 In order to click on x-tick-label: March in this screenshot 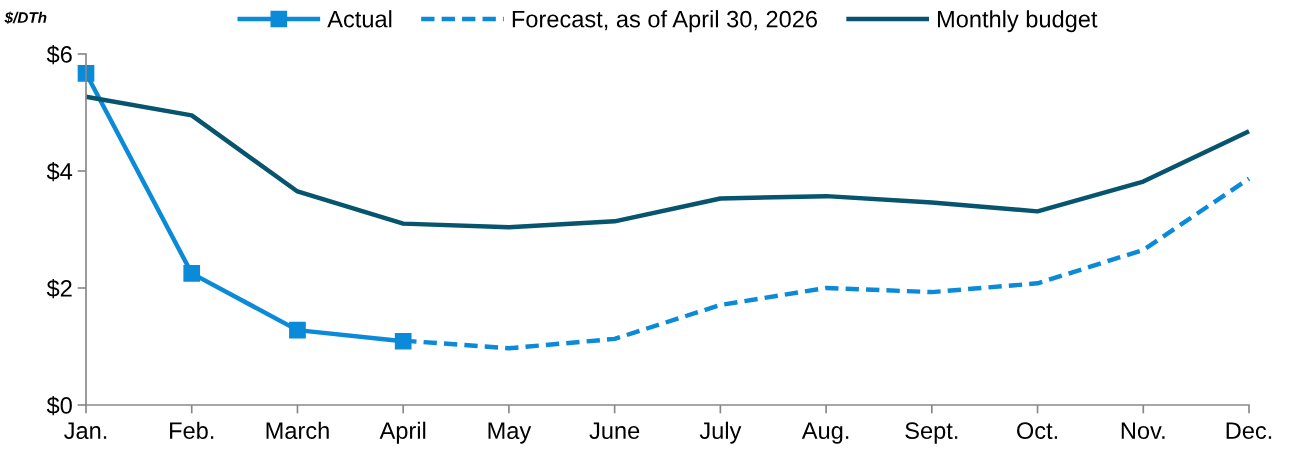, I will do `click(297, 430)`.